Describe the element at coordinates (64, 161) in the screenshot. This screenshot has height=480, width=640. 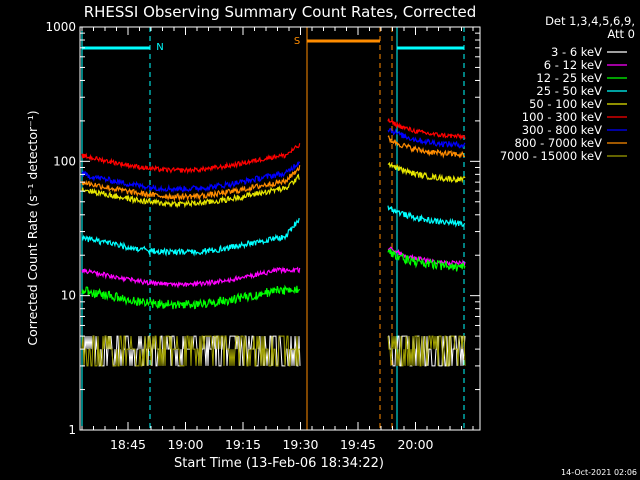
I see `y-tick-label: 100` at that location.